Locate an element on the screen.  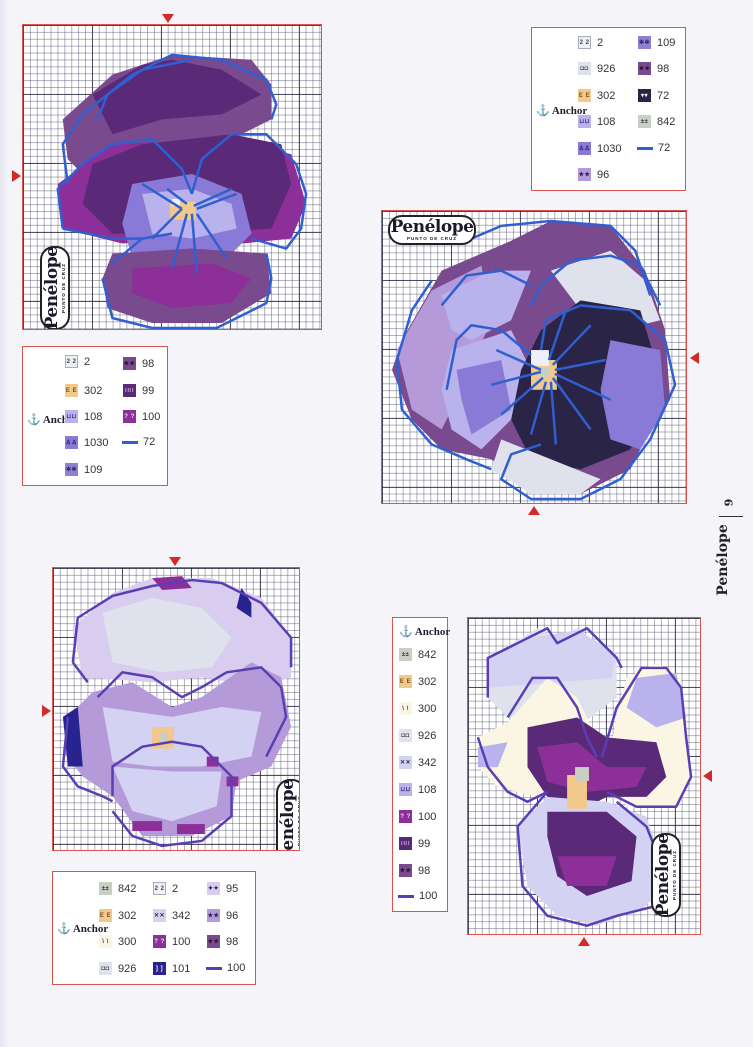
swatch-95: ✦✦ is located at coordinates (213, 888).